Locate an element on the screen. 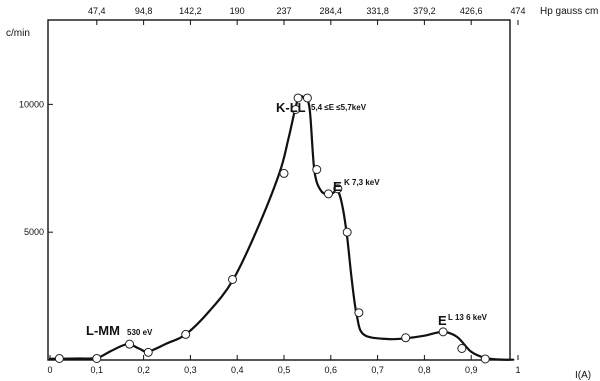 Image resolution: width=600 pixels, height=381 pixels. annotation-ek-sub: K 7,3 keV is located at coordinates (362, 182).